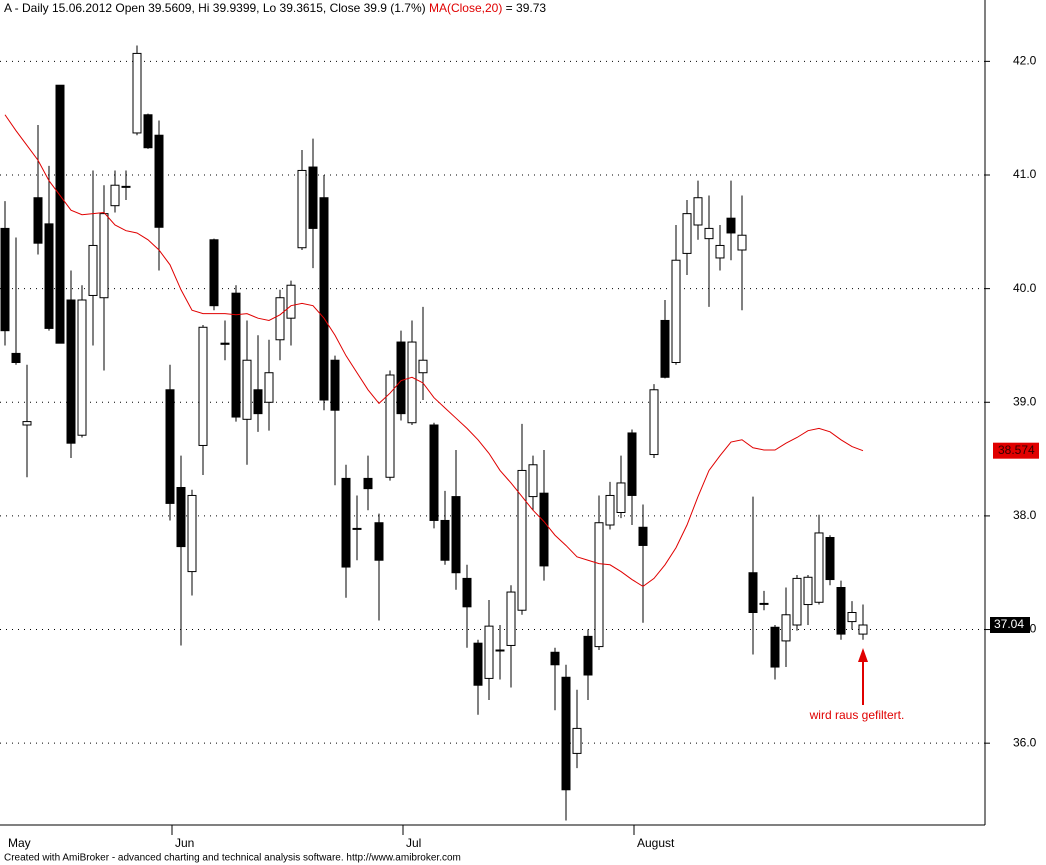 The height and width of the screenshot is (865, 1046). I want to click on y-tick-label: 41.0, so click(1025, 174).